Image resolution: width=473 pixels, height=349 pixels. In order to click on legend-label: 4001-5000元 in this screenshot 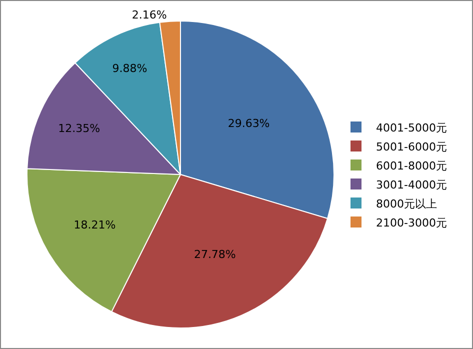, I will do `click(411, 127)`.